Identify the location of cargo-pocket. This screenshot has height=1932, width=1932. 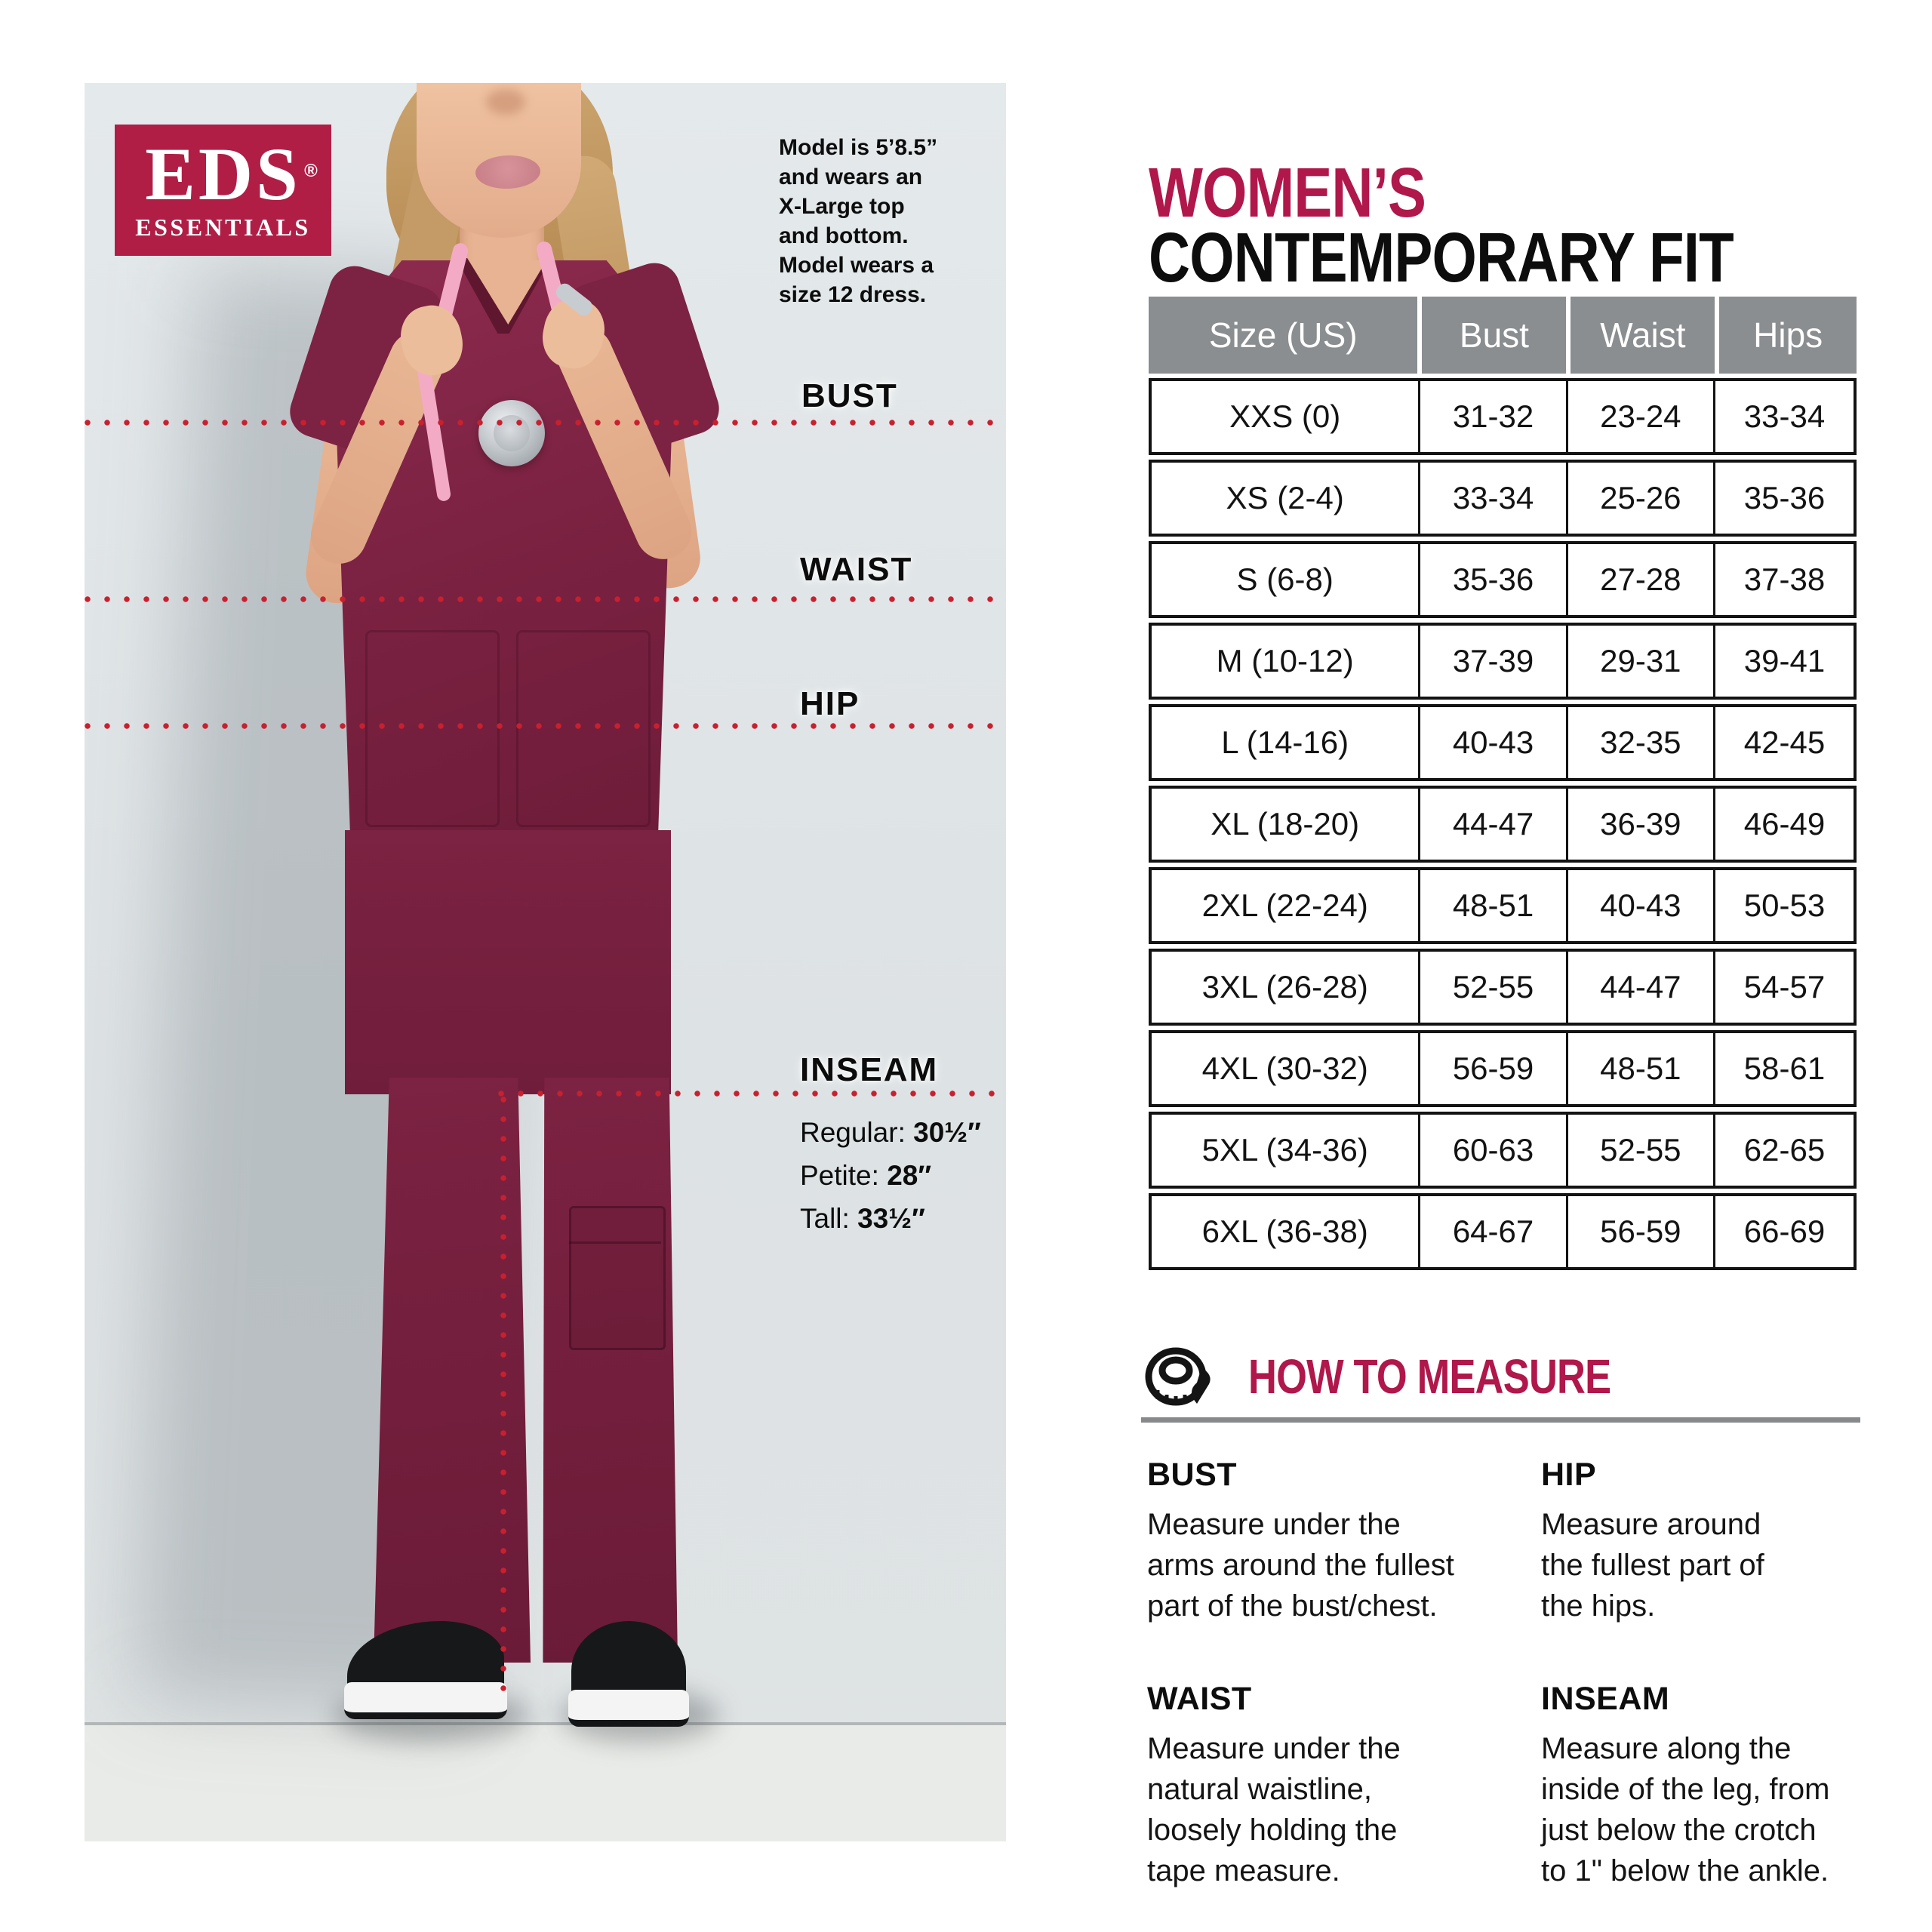
(617, 1278).